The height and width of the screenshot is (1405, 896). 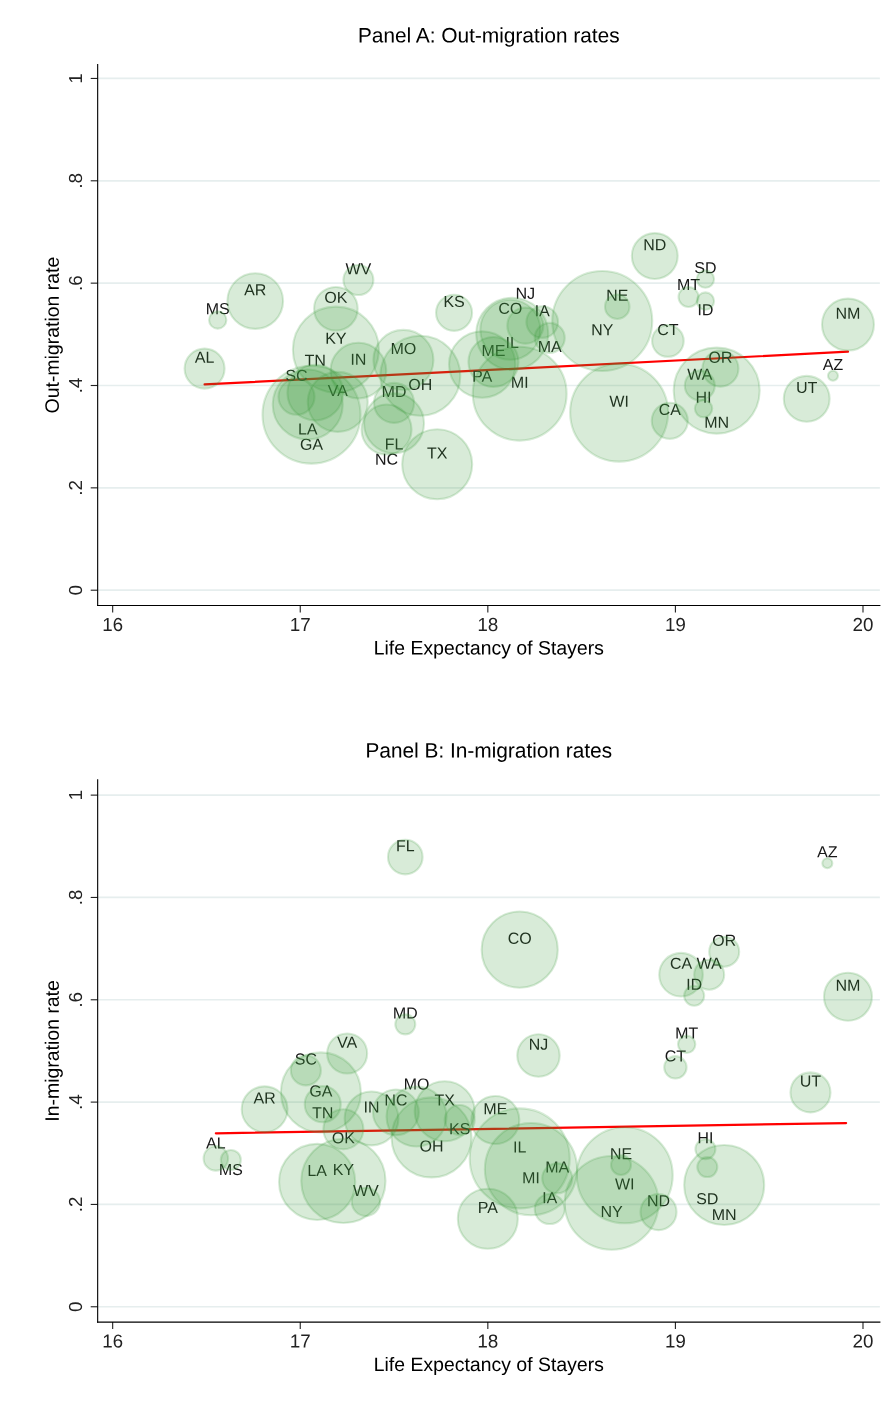 I want to click on data-label: KS, so click(x=454, y=301).